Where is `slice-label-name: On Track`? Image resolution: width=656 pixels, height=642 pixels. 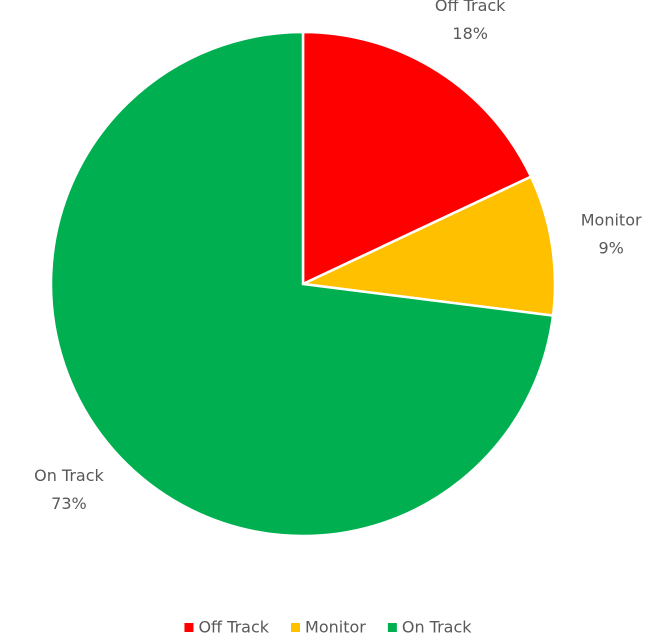
slice-label-name: On Track is located at coordinates (69, 475).